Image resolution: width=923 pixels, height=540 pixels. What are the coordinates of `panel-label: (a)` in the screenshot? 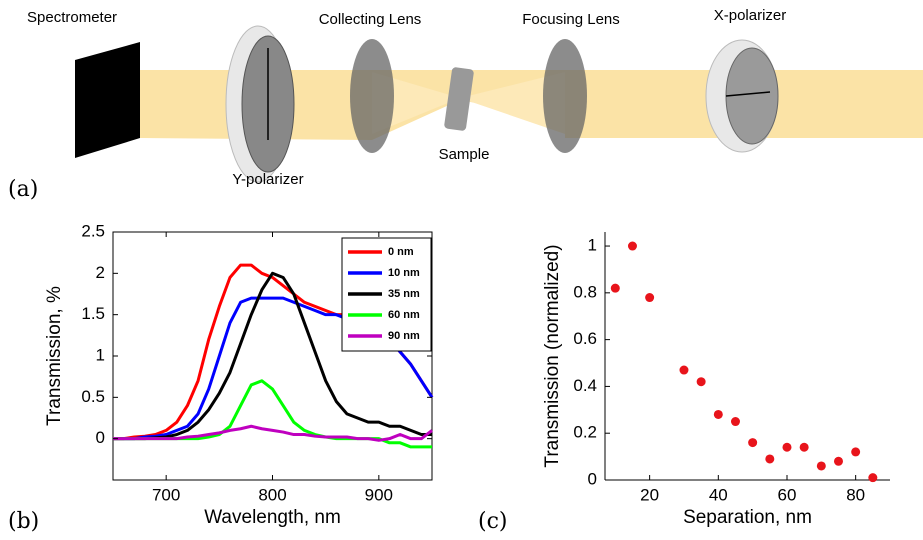 It's located at (23, 189).